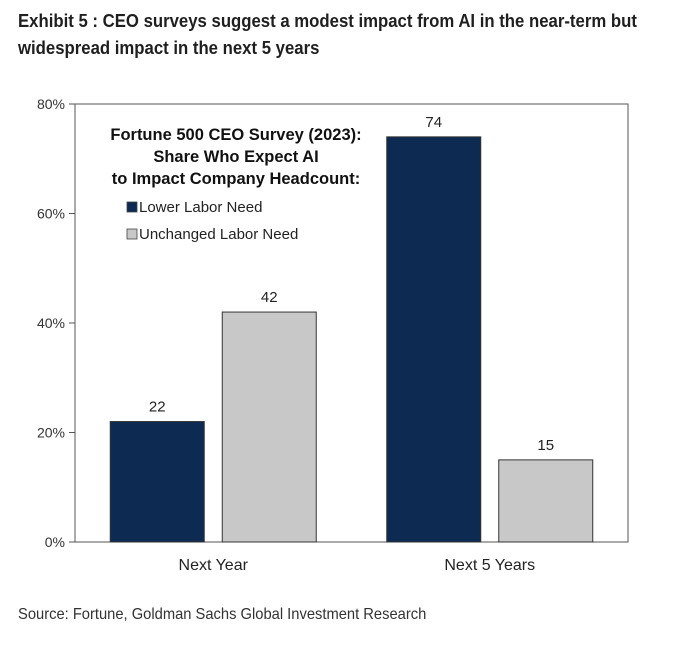  I want to click on y-axis: 0% 20% 40% 60% 80%, so click(56, 323).